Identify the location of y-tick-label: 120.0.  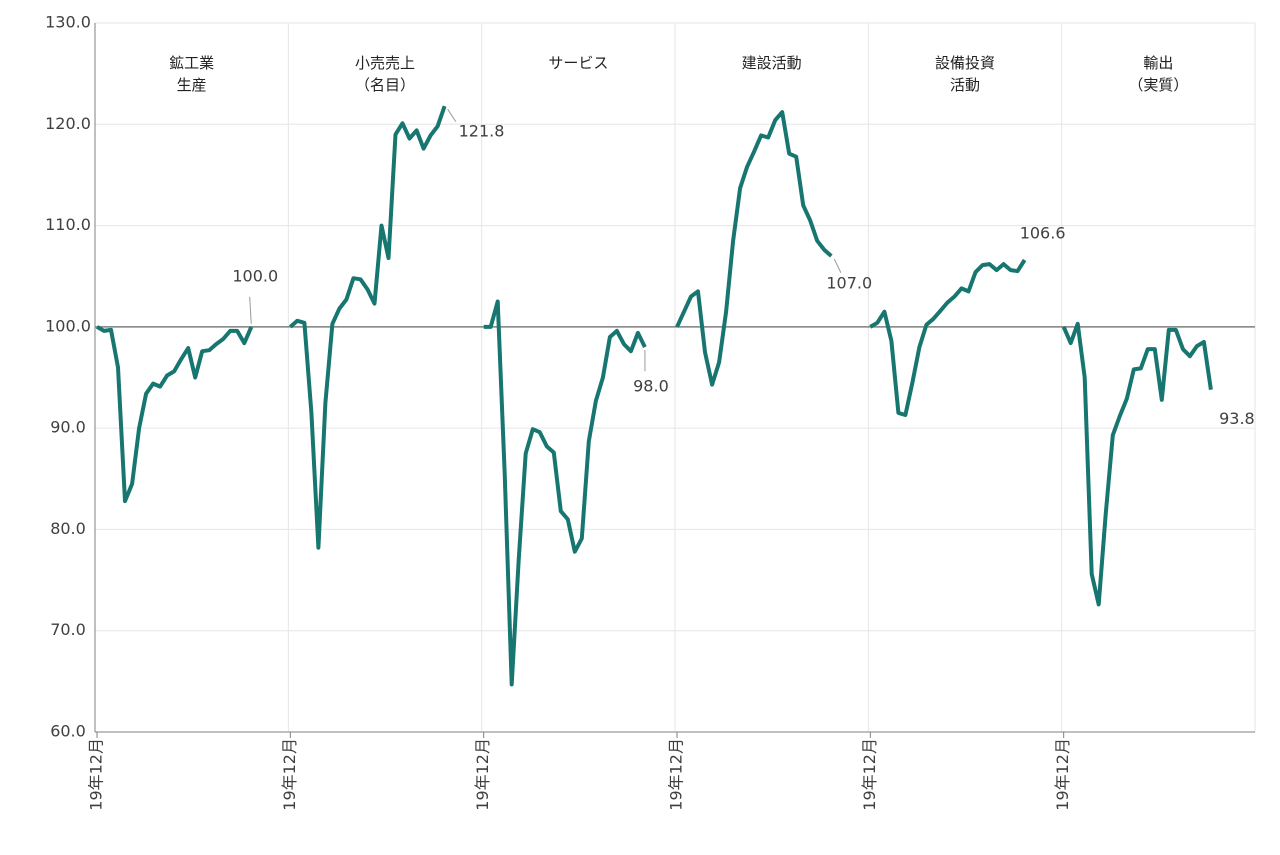
(68, 123).